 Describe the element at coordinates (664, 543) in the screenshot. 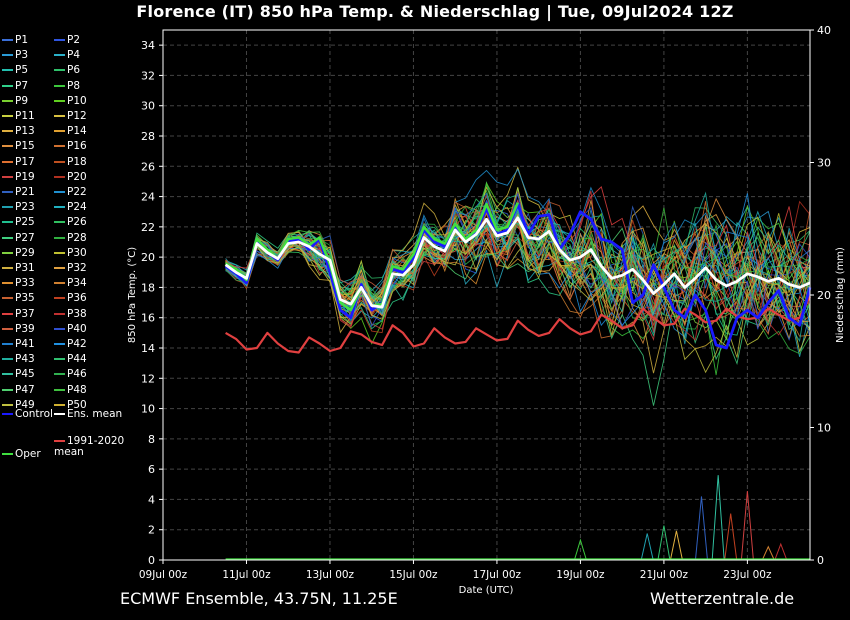

I see `precip-spike-p44` at that location.